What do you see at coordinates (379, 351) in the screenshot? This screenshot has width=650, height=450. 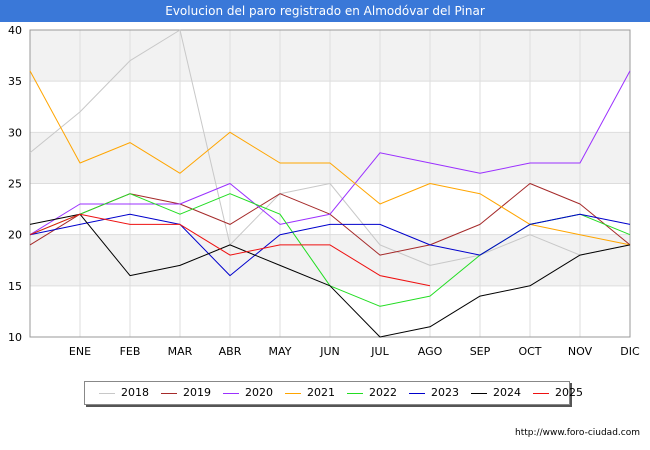 I see `x-tick-label: JUL` at bounding box center [379, 351].